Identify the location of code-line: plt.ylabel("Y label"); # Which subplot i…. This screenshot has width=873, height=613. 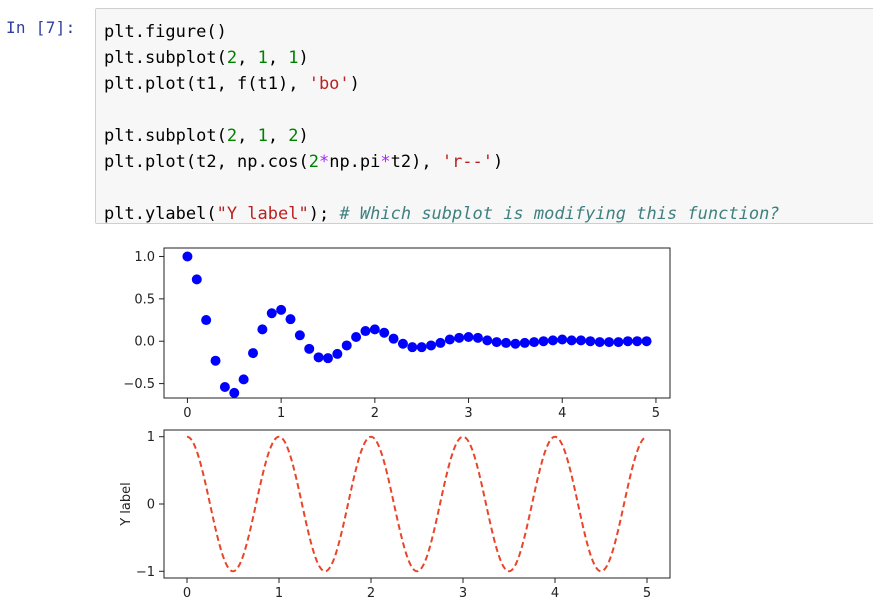
(442, 214).